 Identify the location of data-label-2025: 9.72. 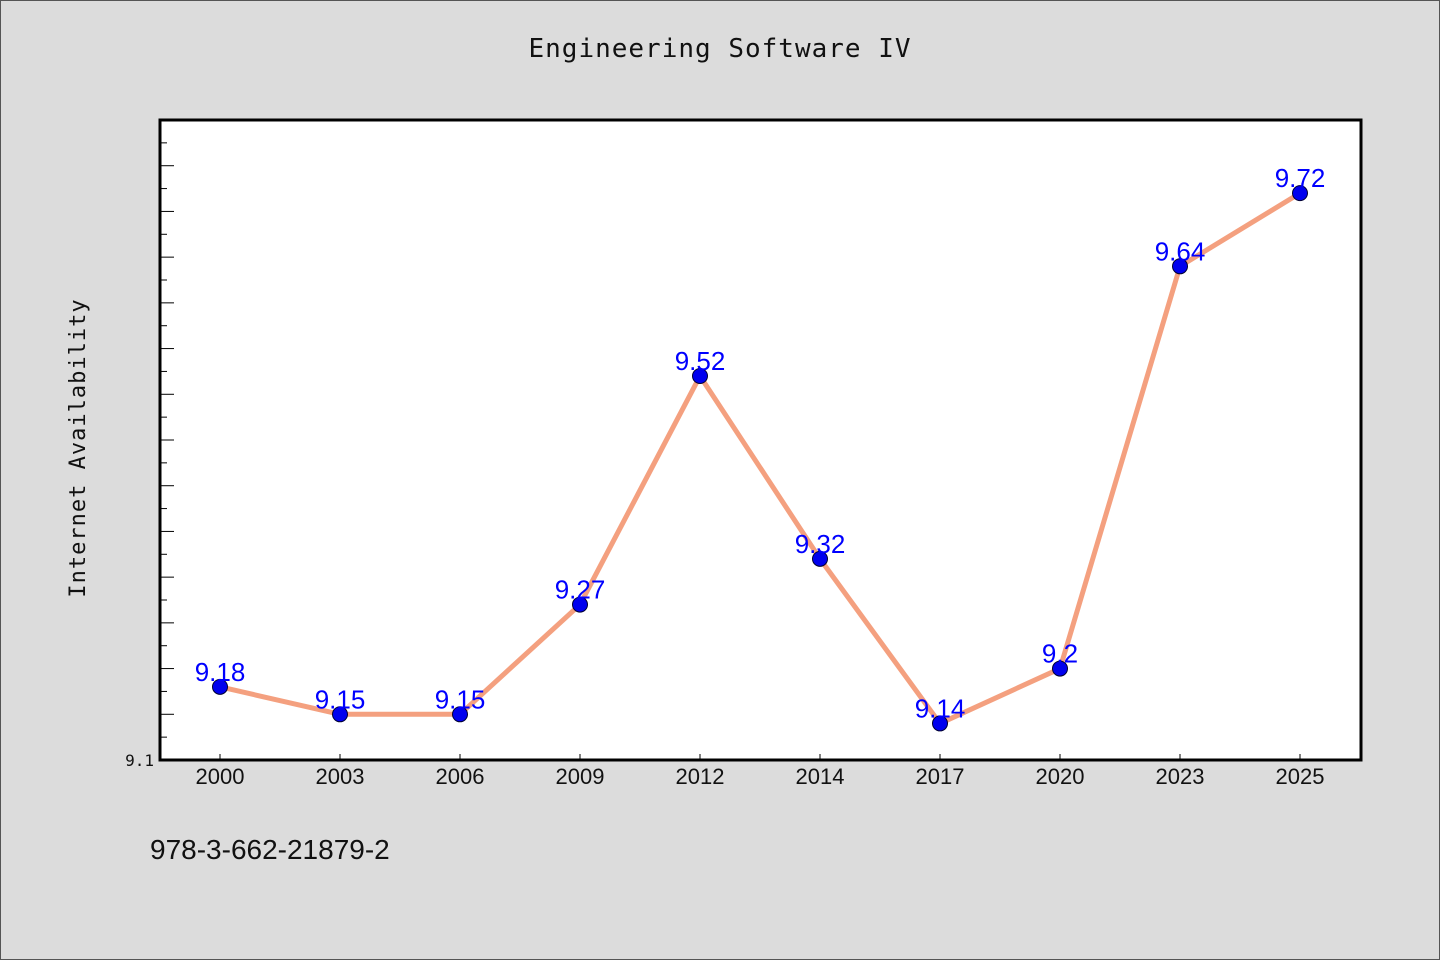
(1300, 178).